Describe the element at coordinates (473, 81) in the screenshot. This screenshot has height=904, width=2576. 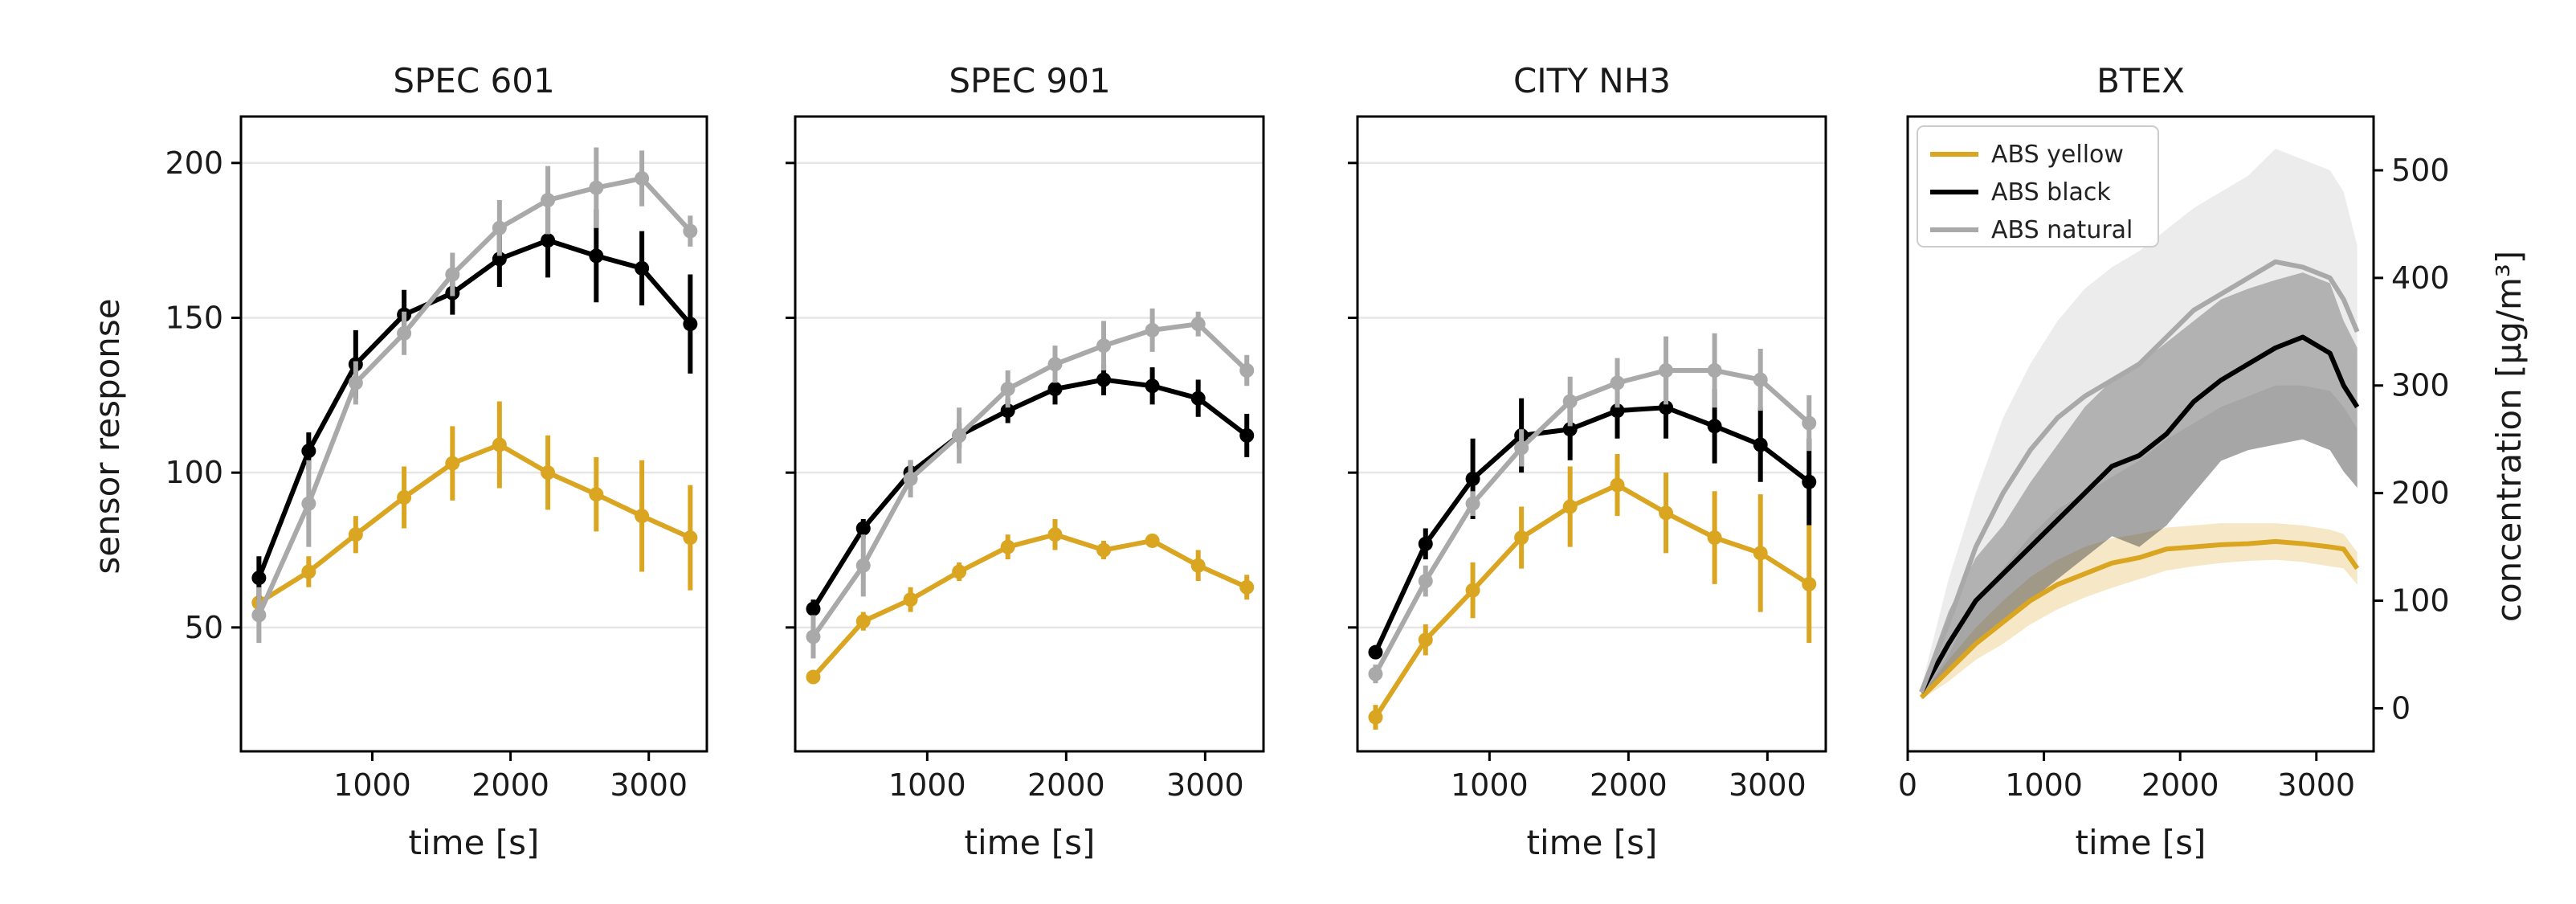
I see `panel-title: SPEC 601` at that location.